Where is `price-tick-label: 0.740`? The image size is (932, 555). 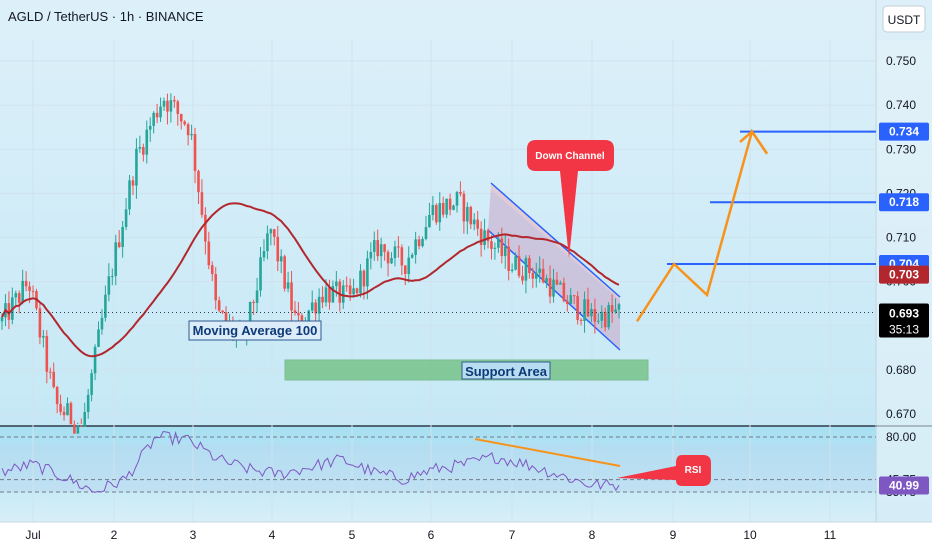 price-tick-label: 0.740 is located at coordinates (901, 105).